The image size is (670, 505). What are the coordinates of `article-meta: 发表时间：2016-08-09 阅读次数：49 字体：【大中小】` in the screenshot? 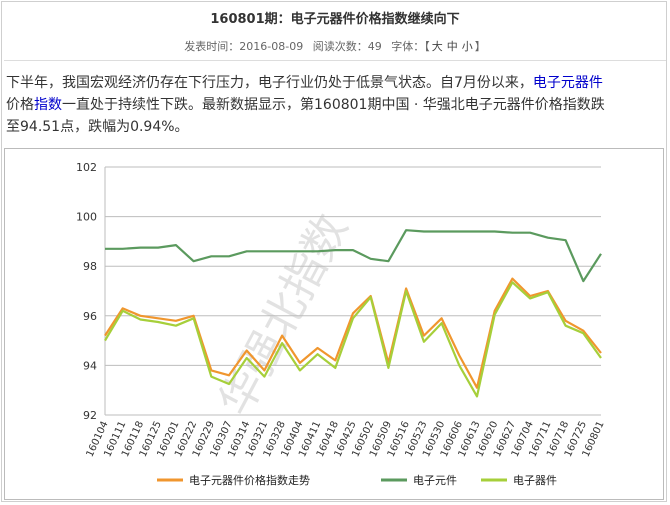 It's located at (335, 46).